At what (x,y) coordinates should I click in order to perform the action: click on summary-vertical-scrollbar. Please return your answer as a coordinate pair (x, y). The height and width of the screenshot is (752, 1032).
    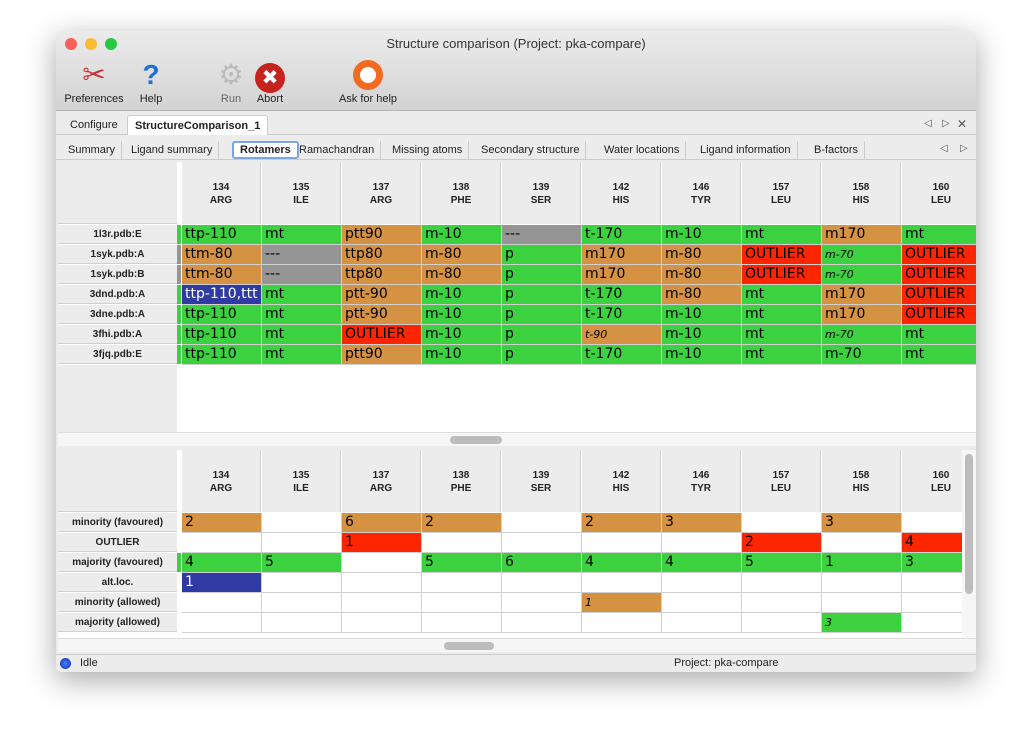
    Looking at the image, I should click on (969, 544).